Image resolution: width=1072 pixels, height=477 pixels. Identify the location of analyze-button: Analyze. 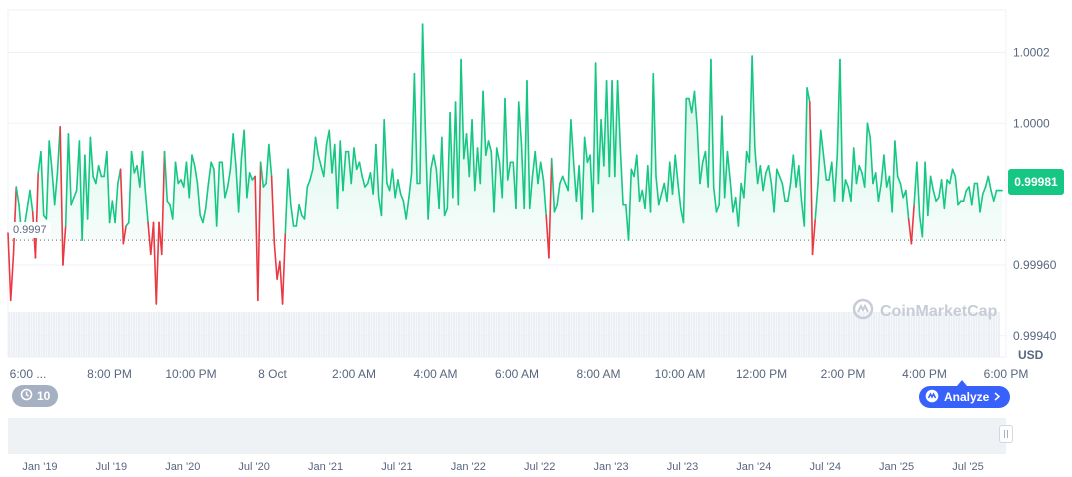
(965, 397).